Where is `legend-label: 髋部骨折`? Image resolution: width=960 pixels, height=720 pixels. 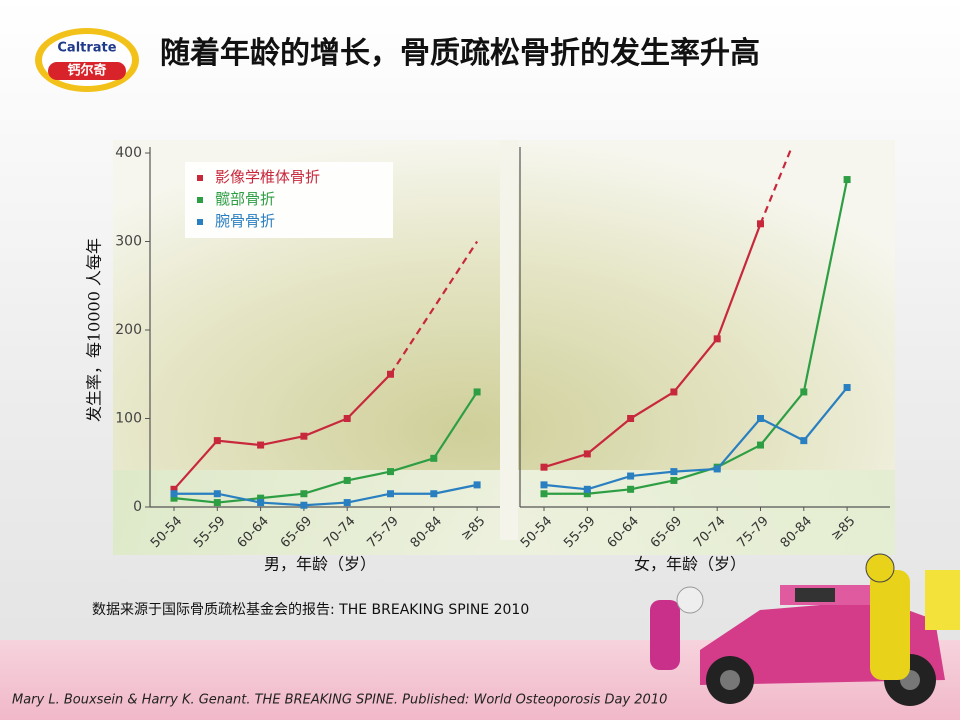 legend-label: 髋部骨折 is located at coordinates (245, 199).